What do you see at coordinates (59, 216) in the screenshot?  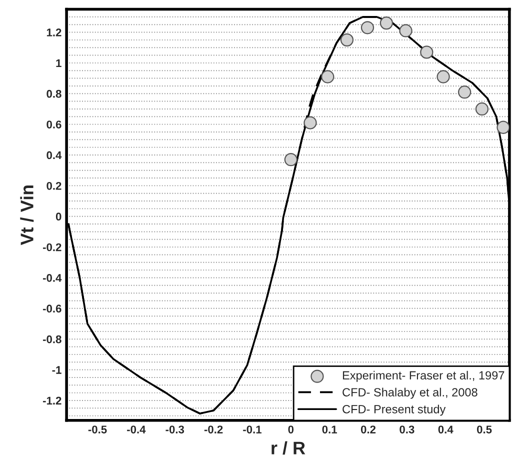 I see `y-tick-label: 0` at bounding box center [59, 216].